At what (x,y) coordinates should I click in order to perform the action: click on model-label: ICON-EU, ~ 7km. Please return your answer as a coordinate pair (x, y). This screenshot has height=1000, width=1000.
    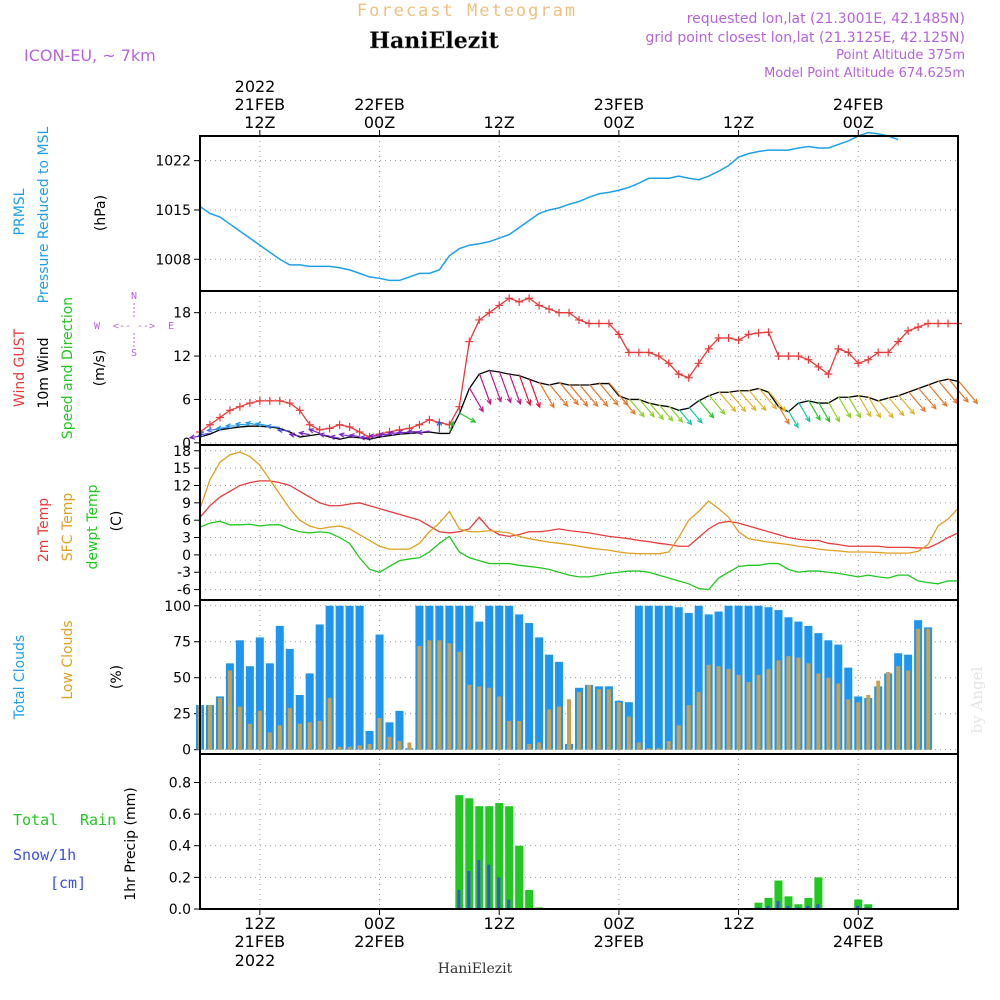
    Looking at the image, I should click on (90, 55).